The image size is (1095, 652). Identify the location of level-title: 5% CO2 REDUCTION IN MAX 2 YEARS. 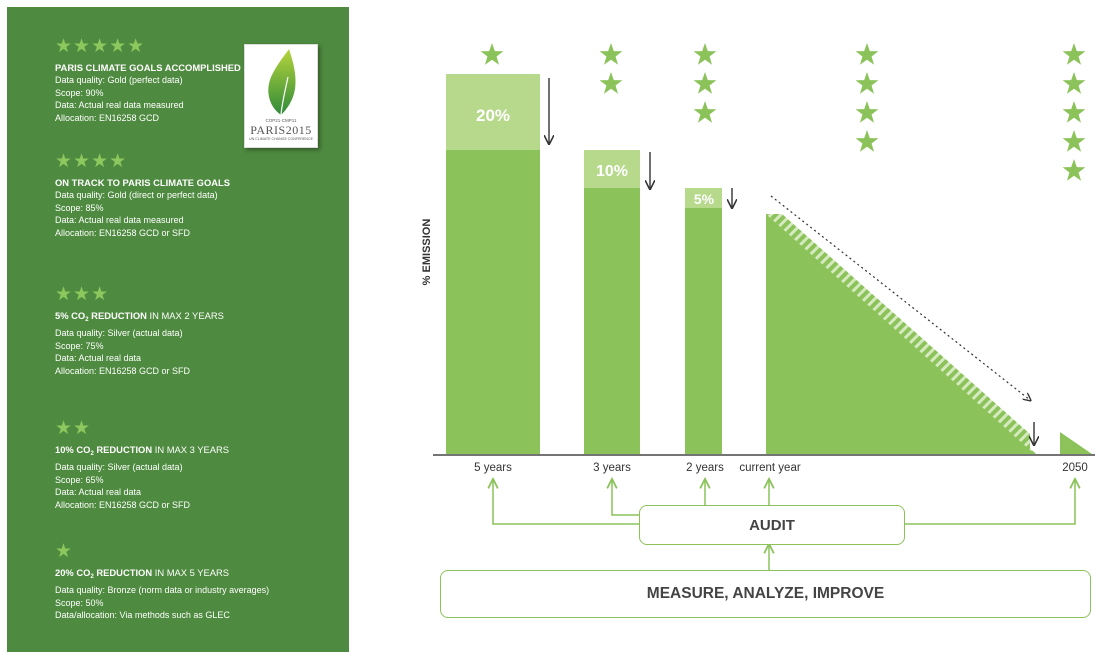
(139, 316).